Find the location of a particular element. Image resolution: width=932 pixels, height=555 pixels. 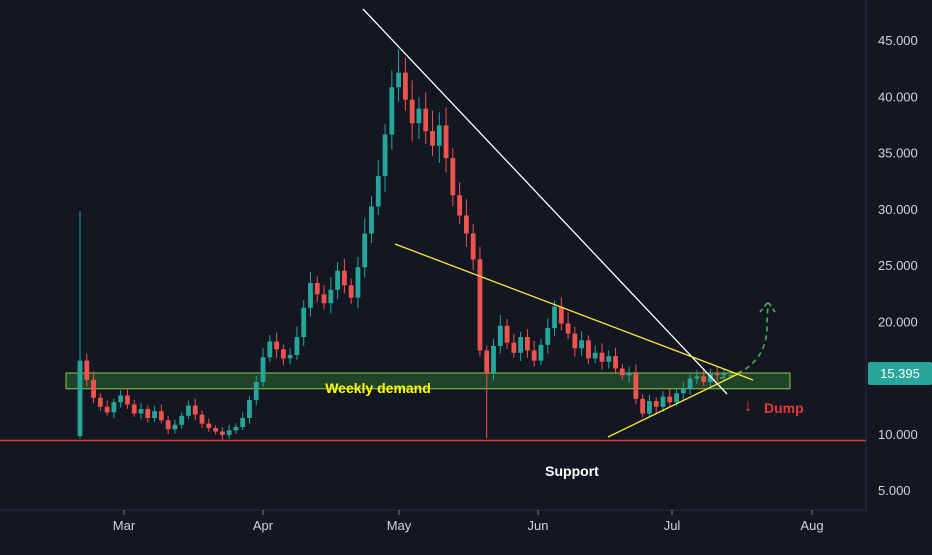

dump-arrow-icon: ↓ is located at coordinates (748, 405).